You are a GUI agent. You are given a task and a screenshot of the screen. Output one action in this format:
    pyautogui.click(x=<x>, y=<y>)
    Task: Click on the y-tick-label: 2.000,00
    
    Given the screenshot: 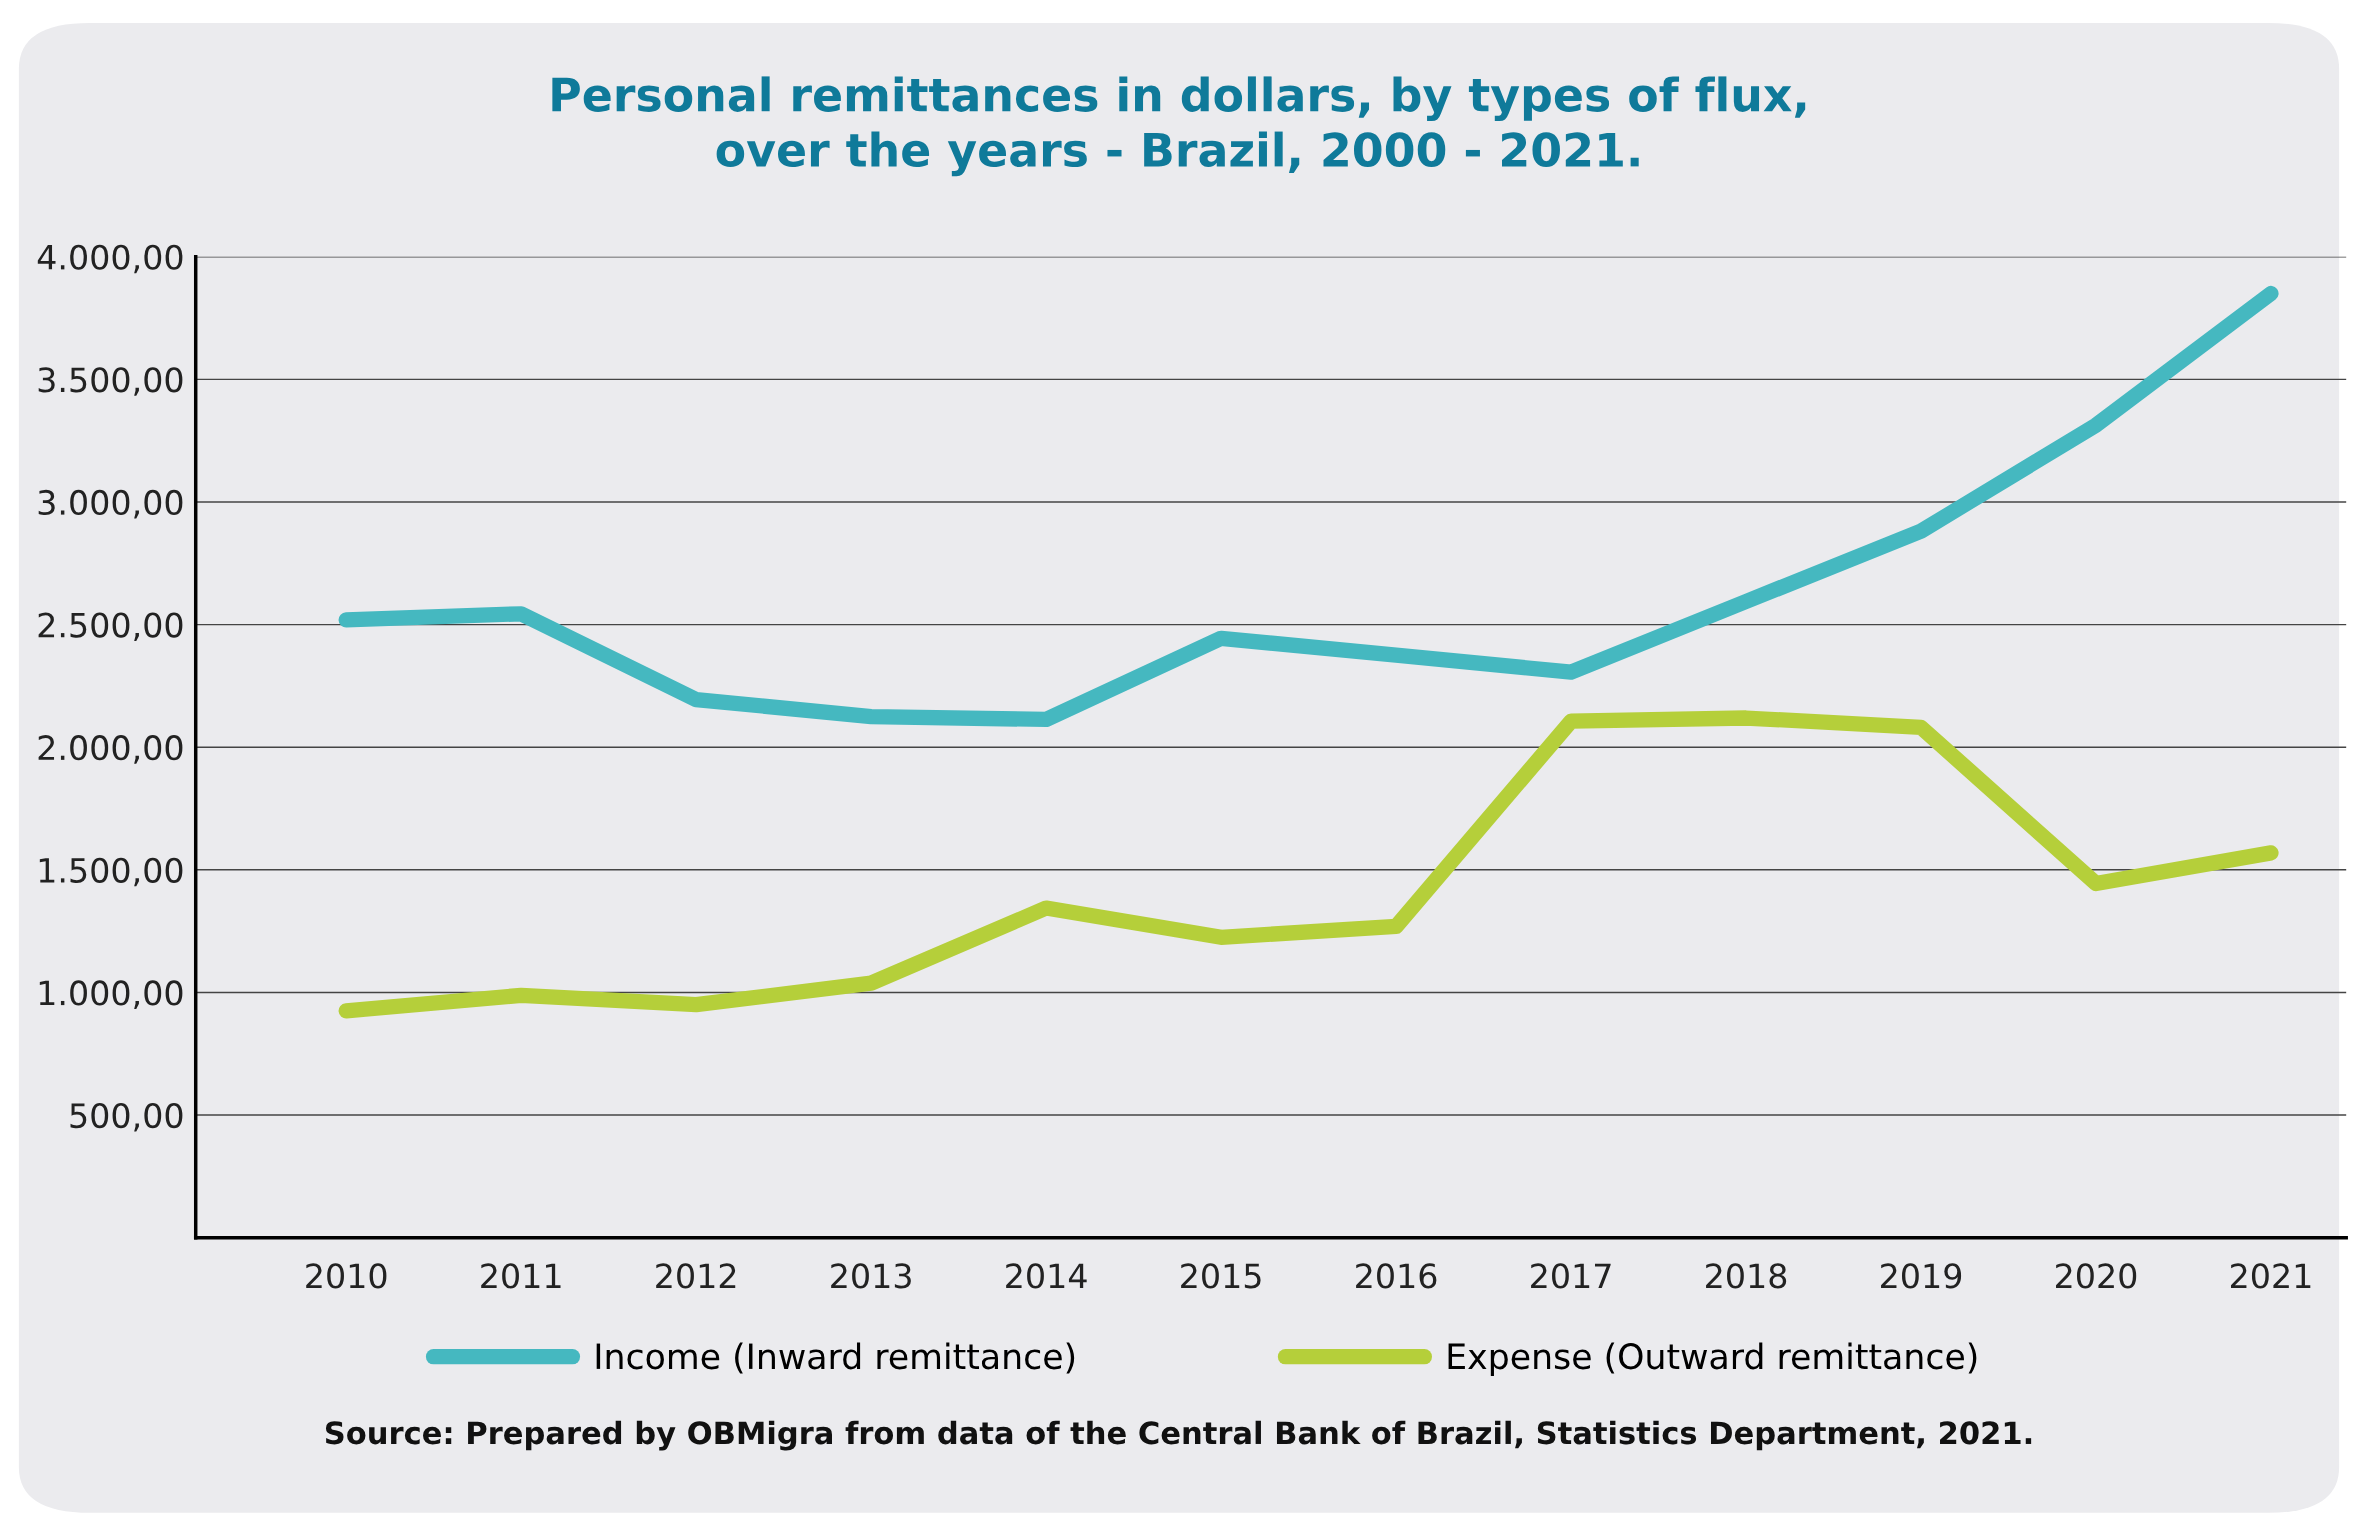 What is the action you would take?
    pyautogui.click(x=110, y=749)
    